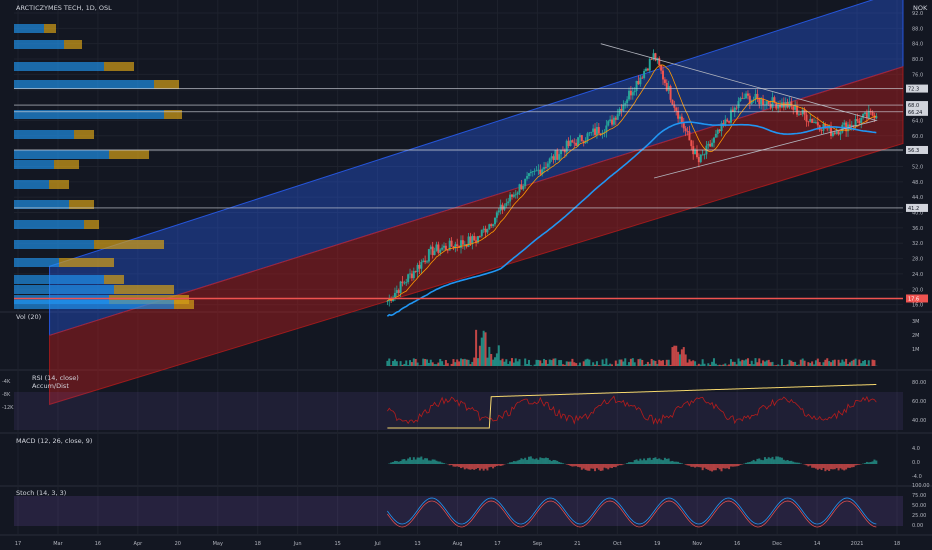 The height and width of the screenshot is (550, 932). What do you see at coordinates (6, 395) in the screenshot?
I see `accum-tick: -8K` at bounding box center [6, 395].